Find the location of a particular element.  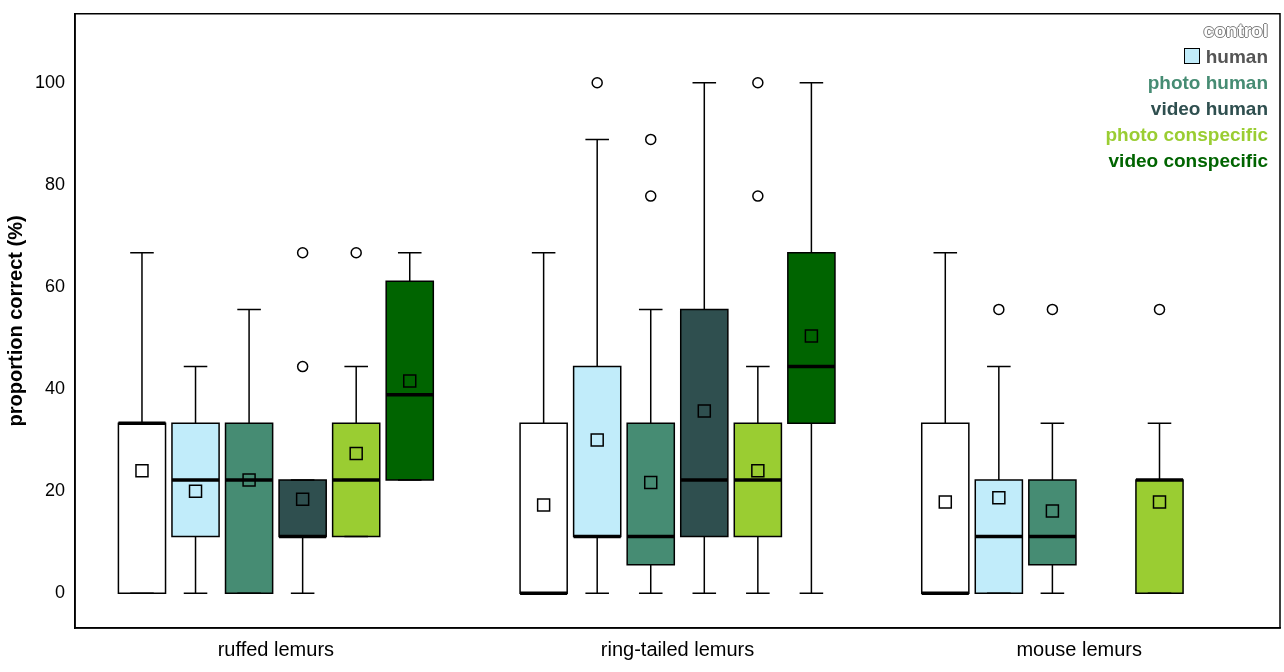

text: photo conspecific is located at coordinates (1186, 134).